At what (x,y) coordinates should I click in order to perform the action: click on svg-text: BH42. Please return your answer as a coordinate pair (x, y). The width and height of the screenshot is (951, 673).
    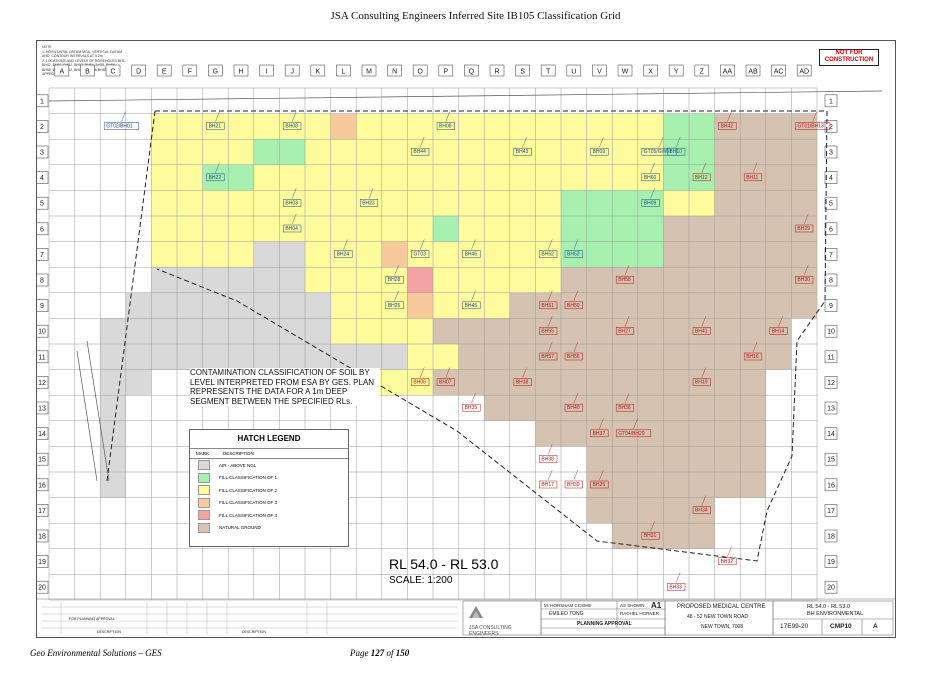
    Looking at the image, I should click on (727, 127).